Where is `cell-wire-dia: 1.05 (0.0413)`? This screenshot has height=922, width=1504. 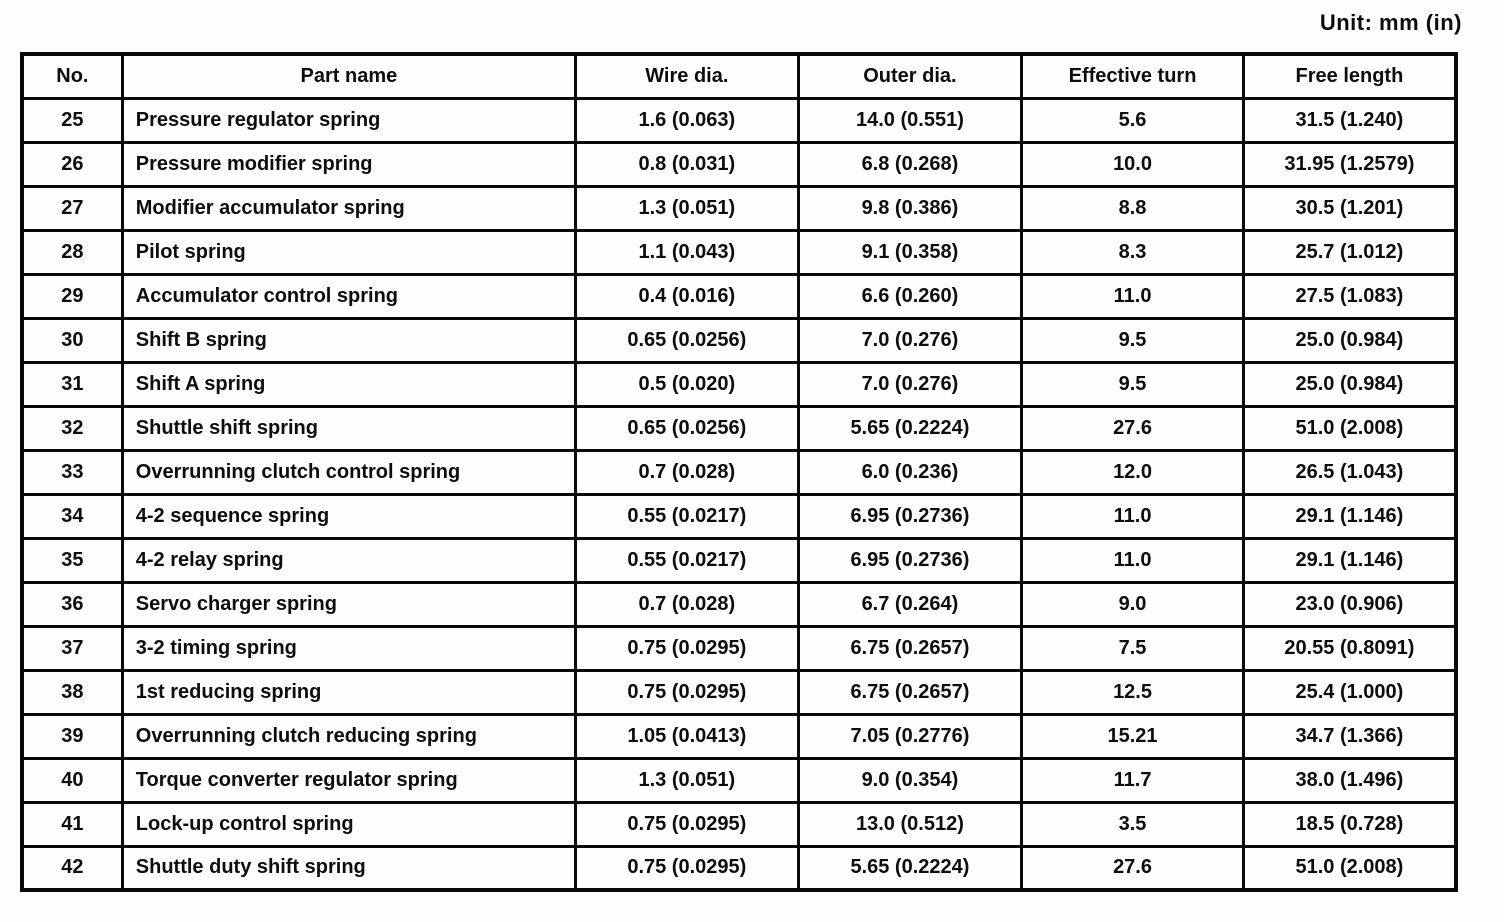 cell-wire-dia: 1.05 (0.0413) is located at coordinates (687, 736).